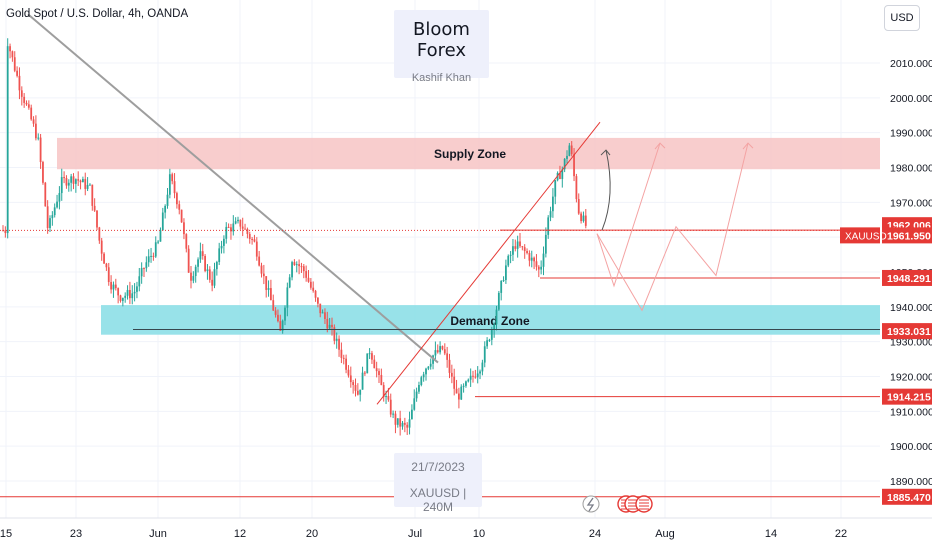  I want to click on us-flag-icon, so click(644, 504).